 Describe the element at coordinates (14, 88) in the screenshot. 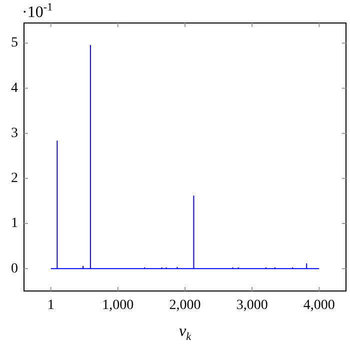

I see `y-tick-label: 4` at that location.